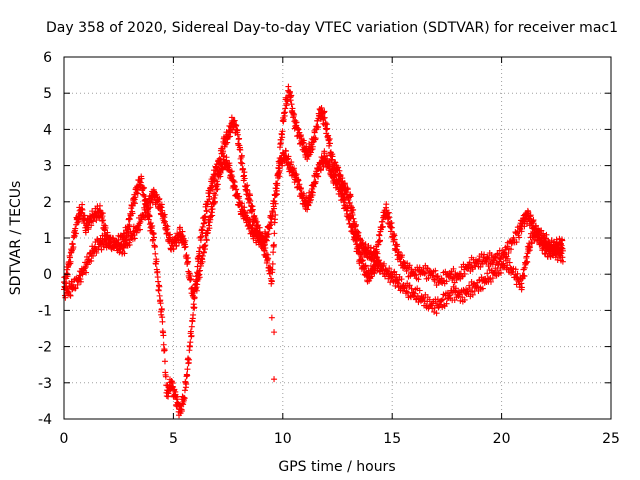 The height and width of the screenshot is (480, 640). Describe the element at coordinates (47, 275) in the screenshot. I see `y-tick-label: 0` at that location.